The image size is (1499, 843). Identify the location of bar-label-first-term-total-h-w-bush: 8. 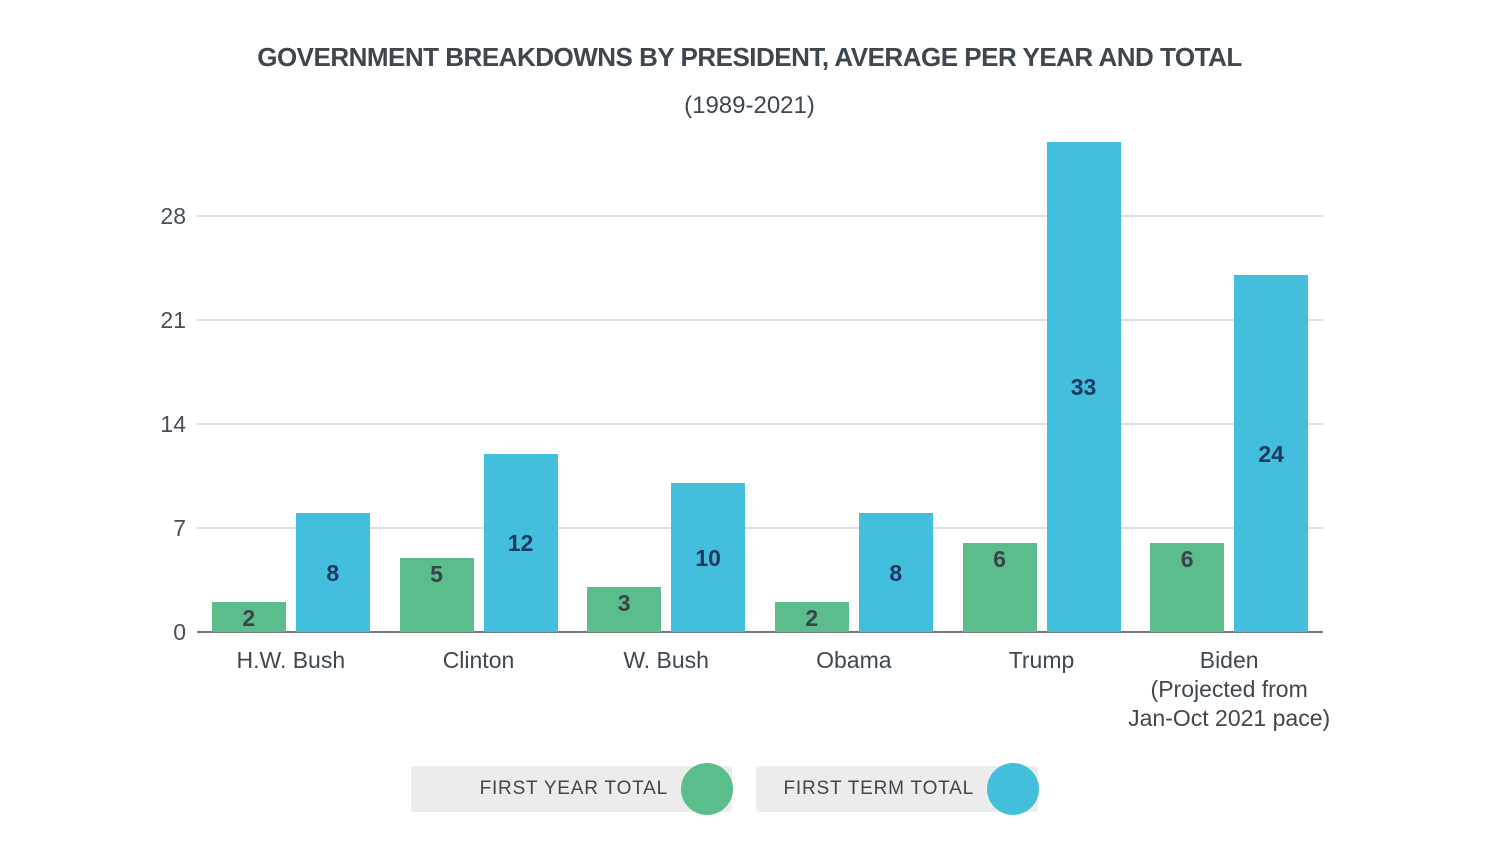
(333, 572).